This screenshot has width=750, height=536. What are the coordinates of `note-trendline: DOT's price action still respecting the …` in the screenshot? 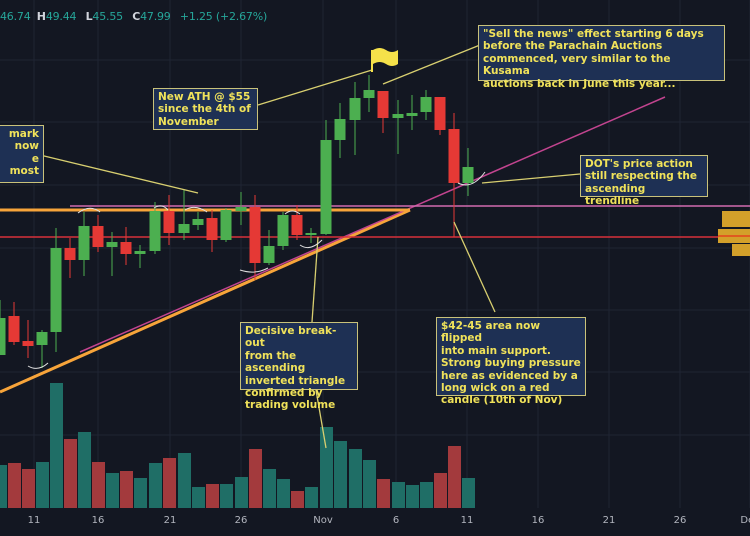 It's located at (644, 181).